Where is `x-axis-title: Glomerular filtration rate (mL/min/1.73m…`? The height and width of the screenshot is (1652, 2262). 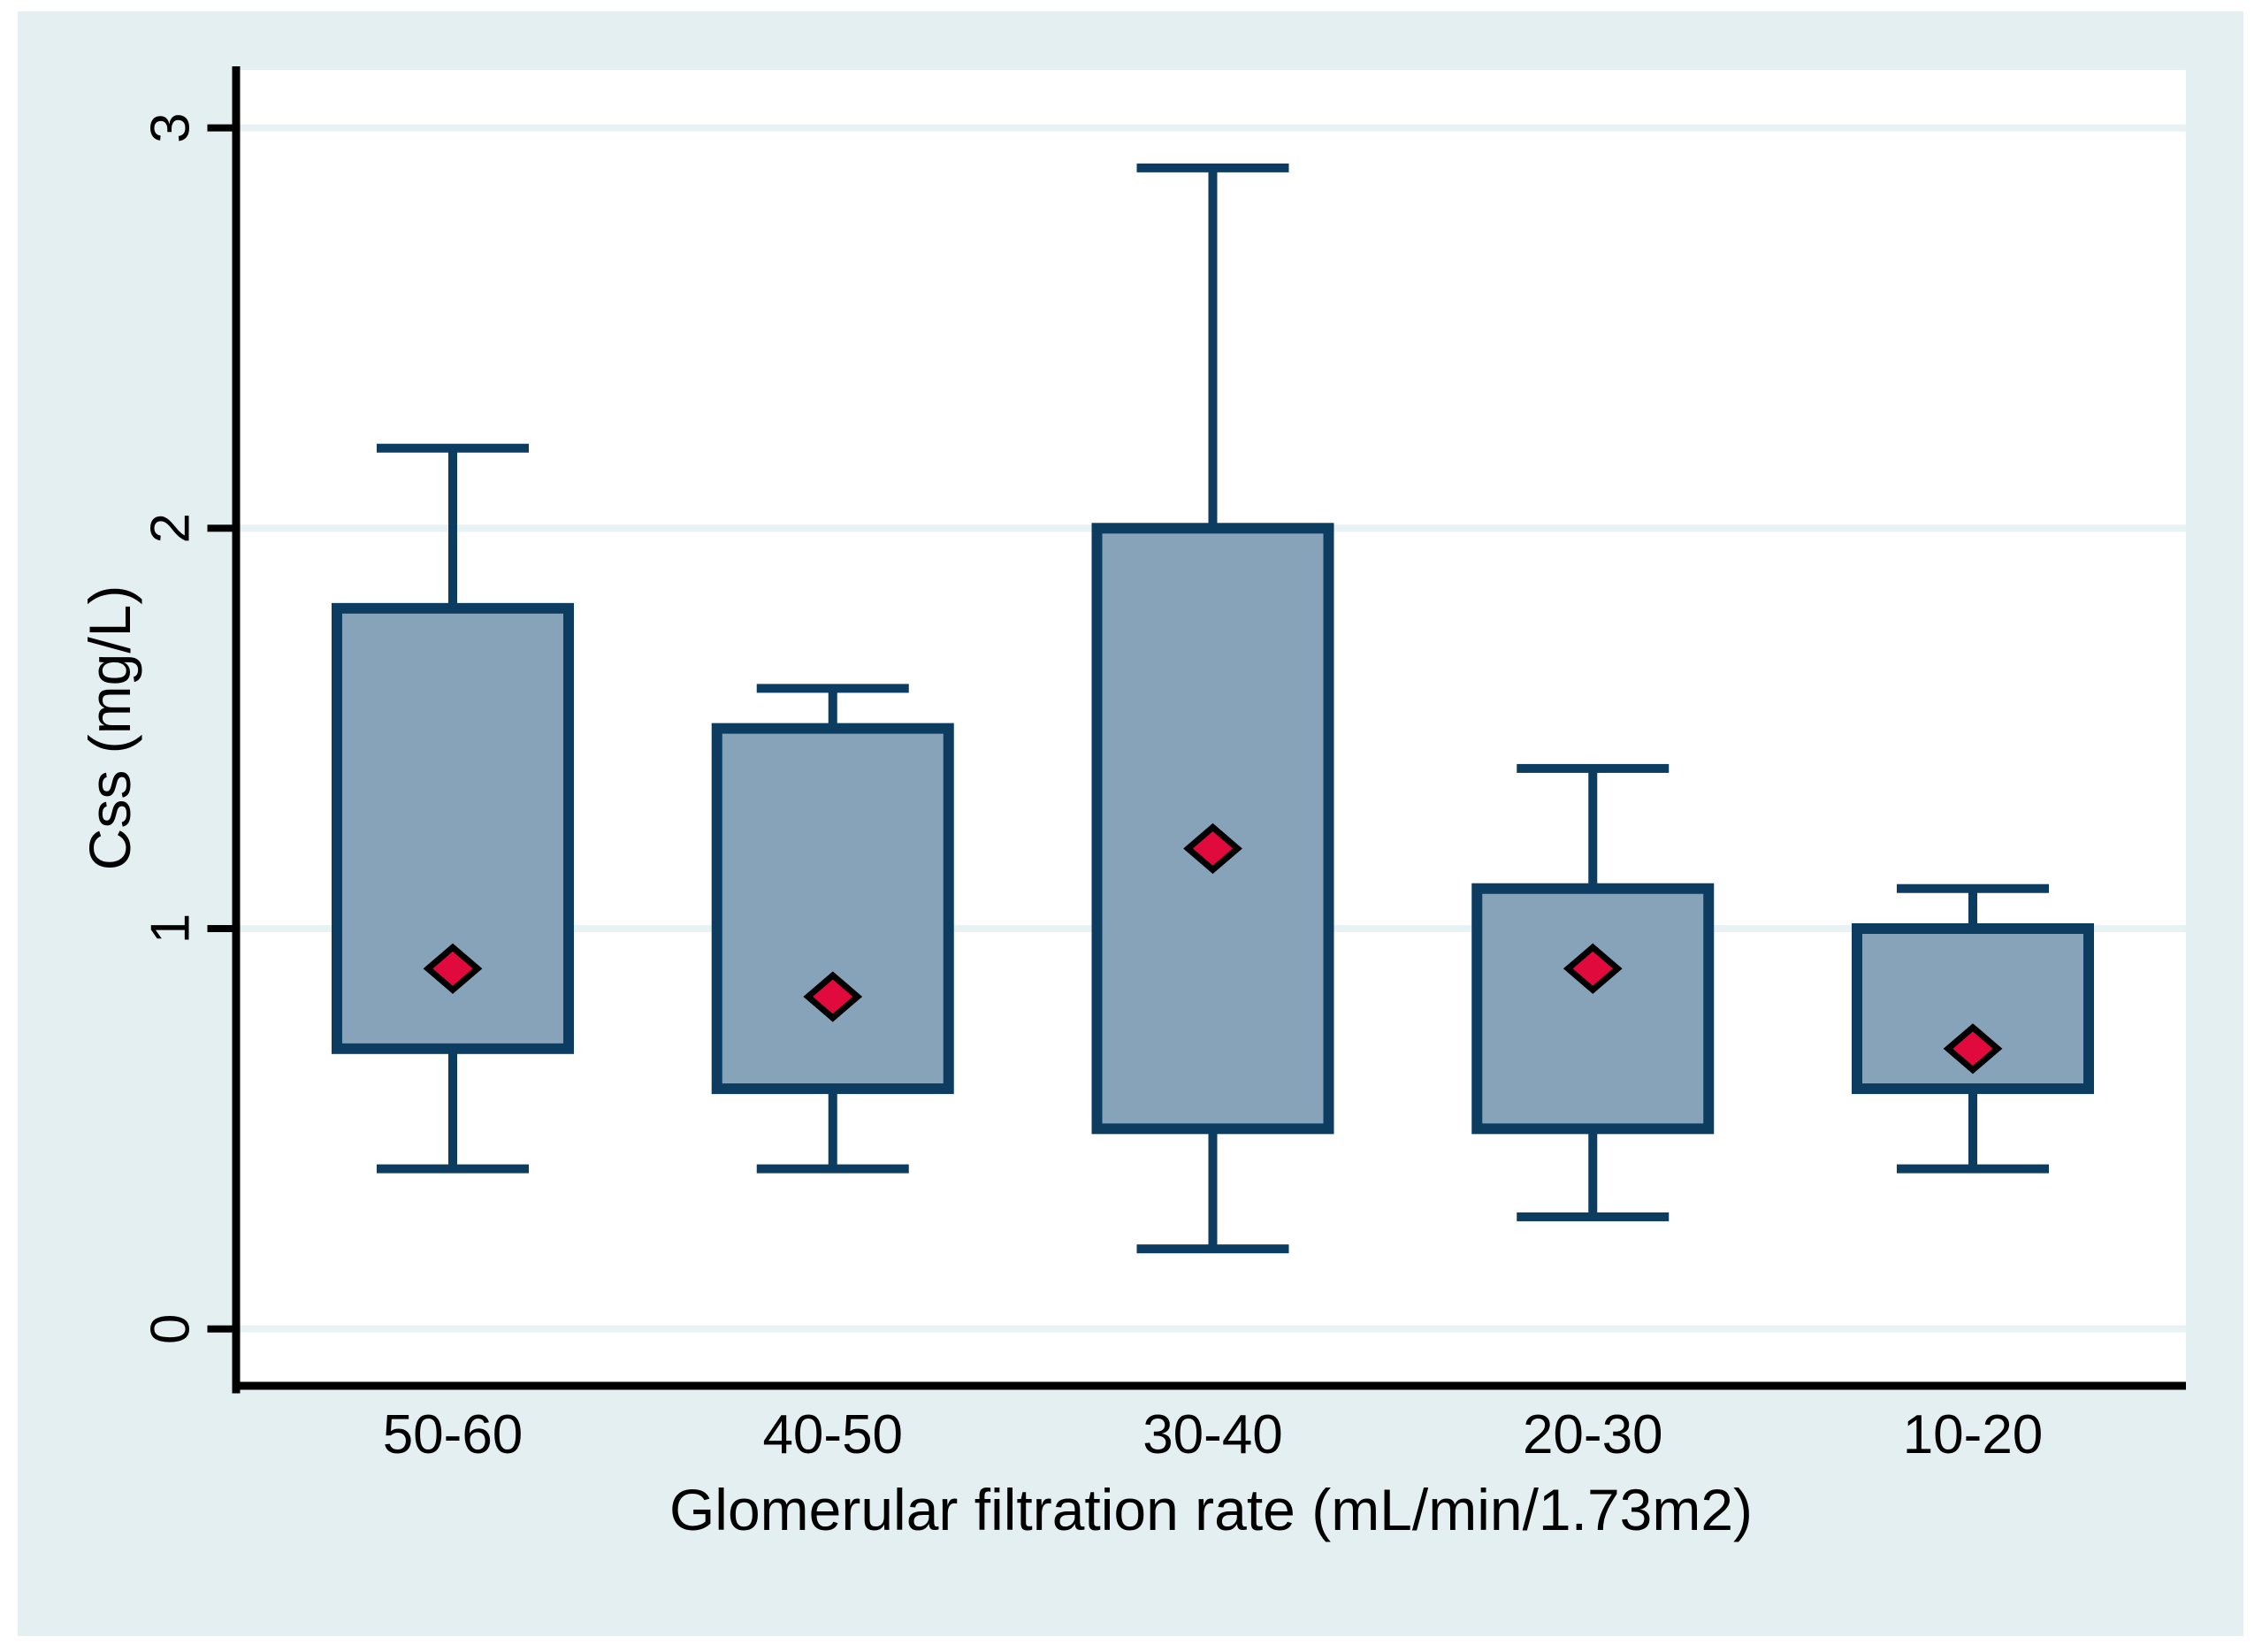
x-axis-title: Glomerular filtration rate (mL/min/1.73m… is located at coordinates (1211, 1509).